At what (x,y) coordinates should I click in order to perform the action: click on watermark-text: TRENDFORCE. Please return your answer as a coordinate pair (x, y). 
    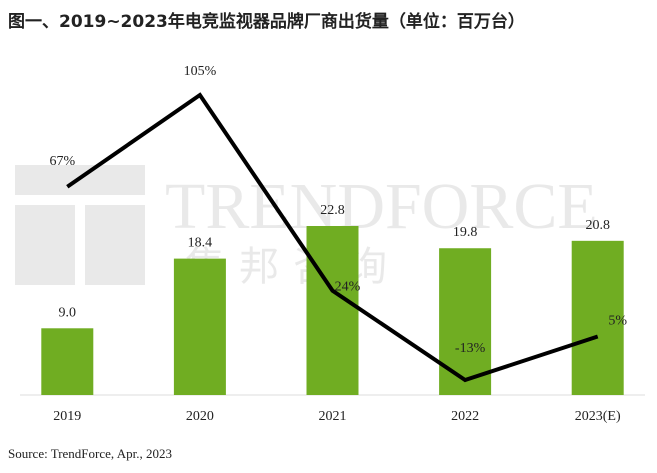
    Looking at the image, I should click on (381, 206).